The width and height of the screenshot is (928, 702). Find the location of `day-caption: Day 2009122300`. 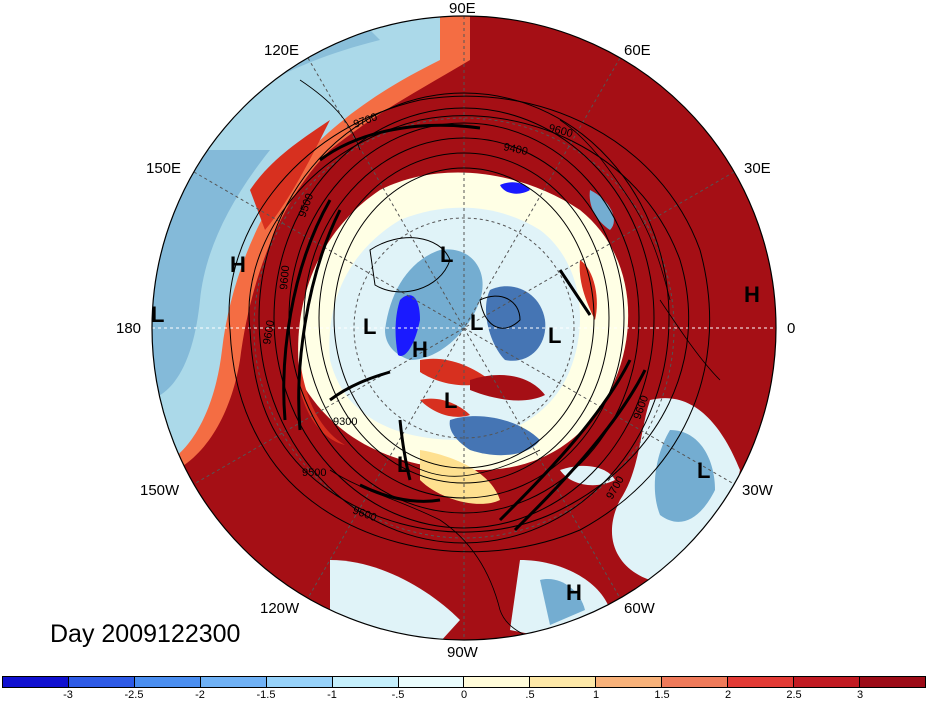

day-caption: Day 2009122300 is located at coordinates (145, 634).